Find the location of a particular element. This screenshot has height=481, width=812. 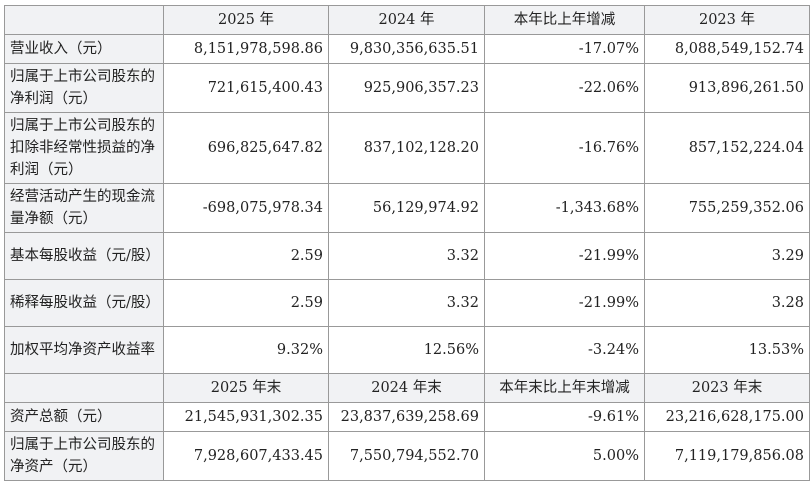

row-label: 营业收入（元） is located at coordinates (84, 49).